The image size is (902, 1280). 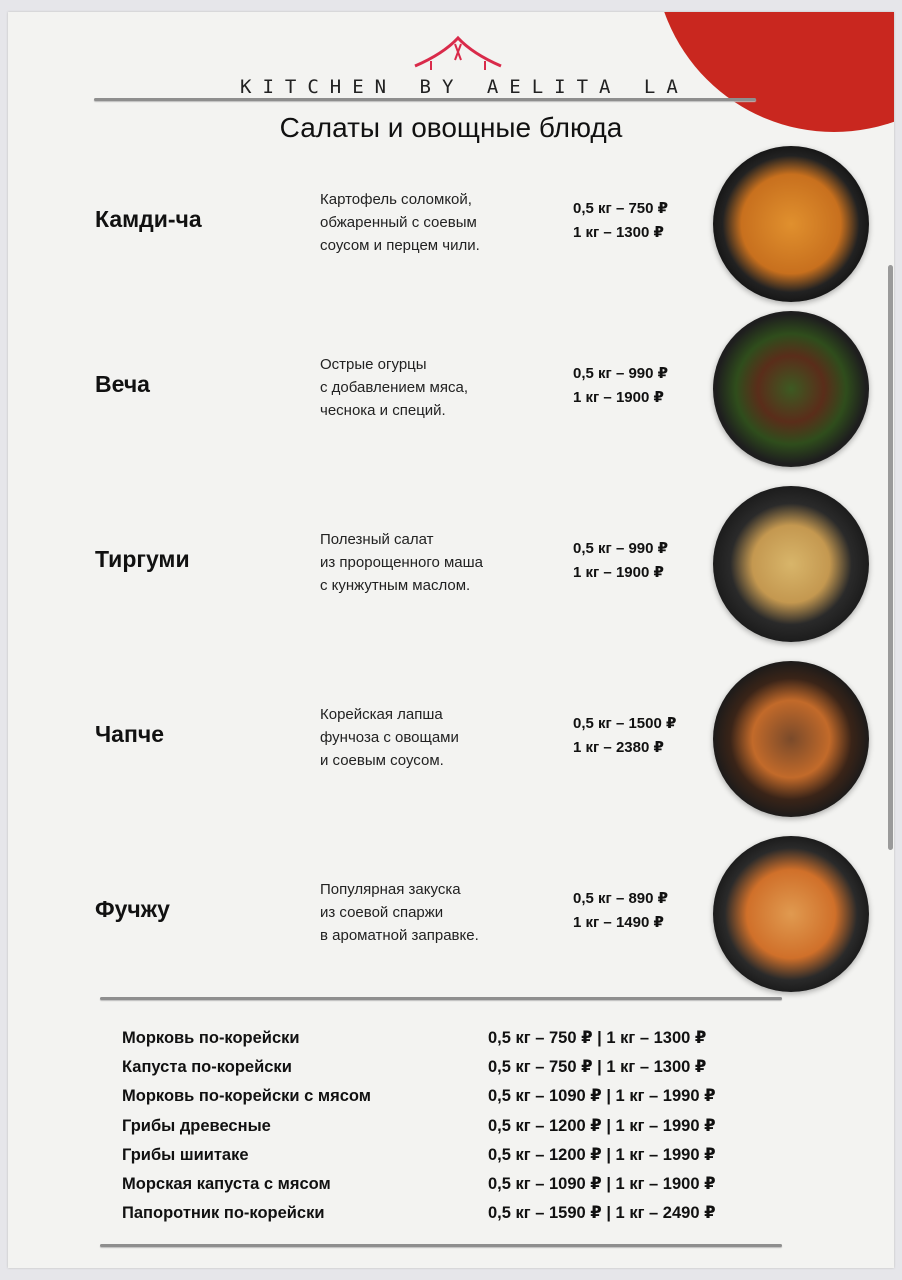 What do you see at coordinates (625, 723) in the screenshot?
I see `price-line: 0,5 кг – 1500 ₽` at bounding box center [625, 723].